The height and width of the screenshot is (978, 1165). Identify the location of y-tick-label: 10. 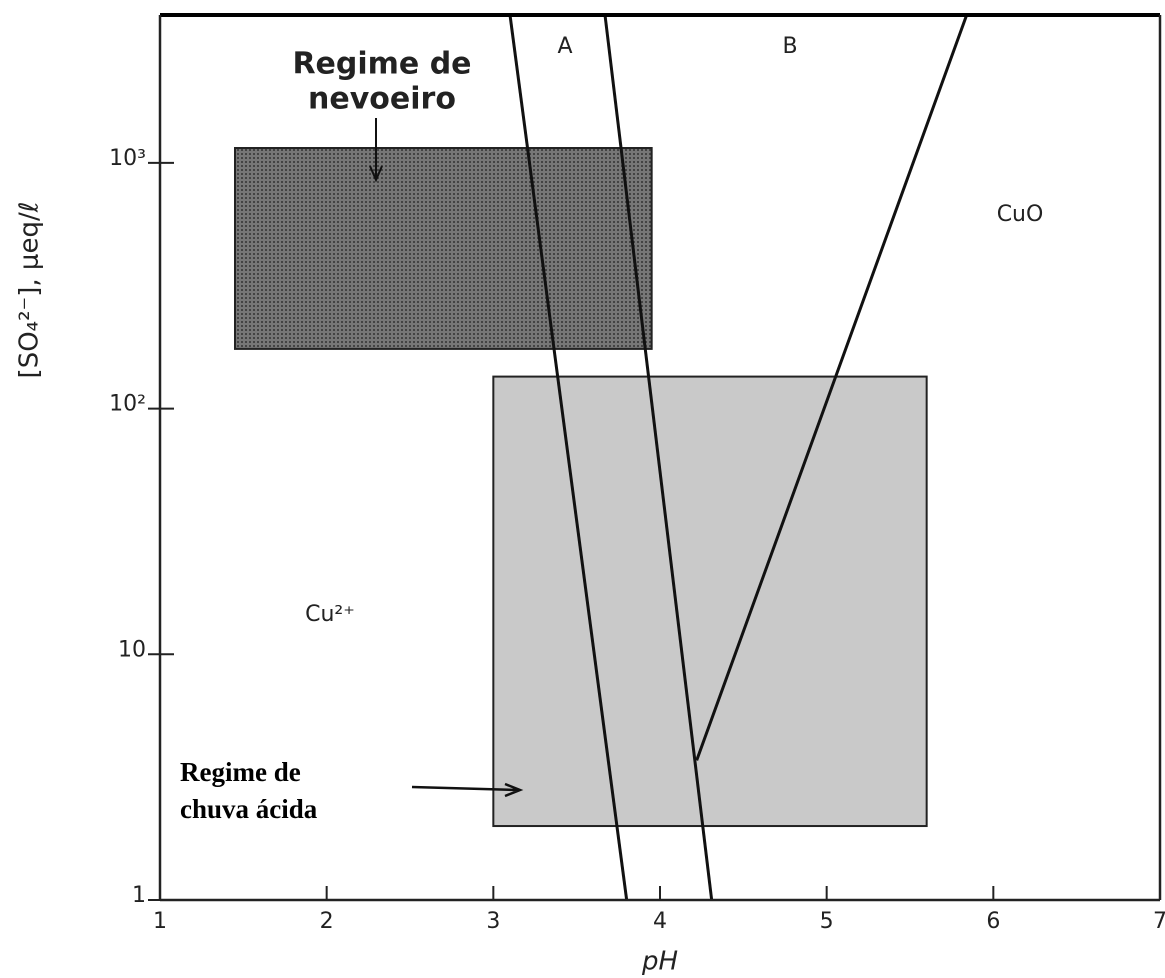
(132, 649).